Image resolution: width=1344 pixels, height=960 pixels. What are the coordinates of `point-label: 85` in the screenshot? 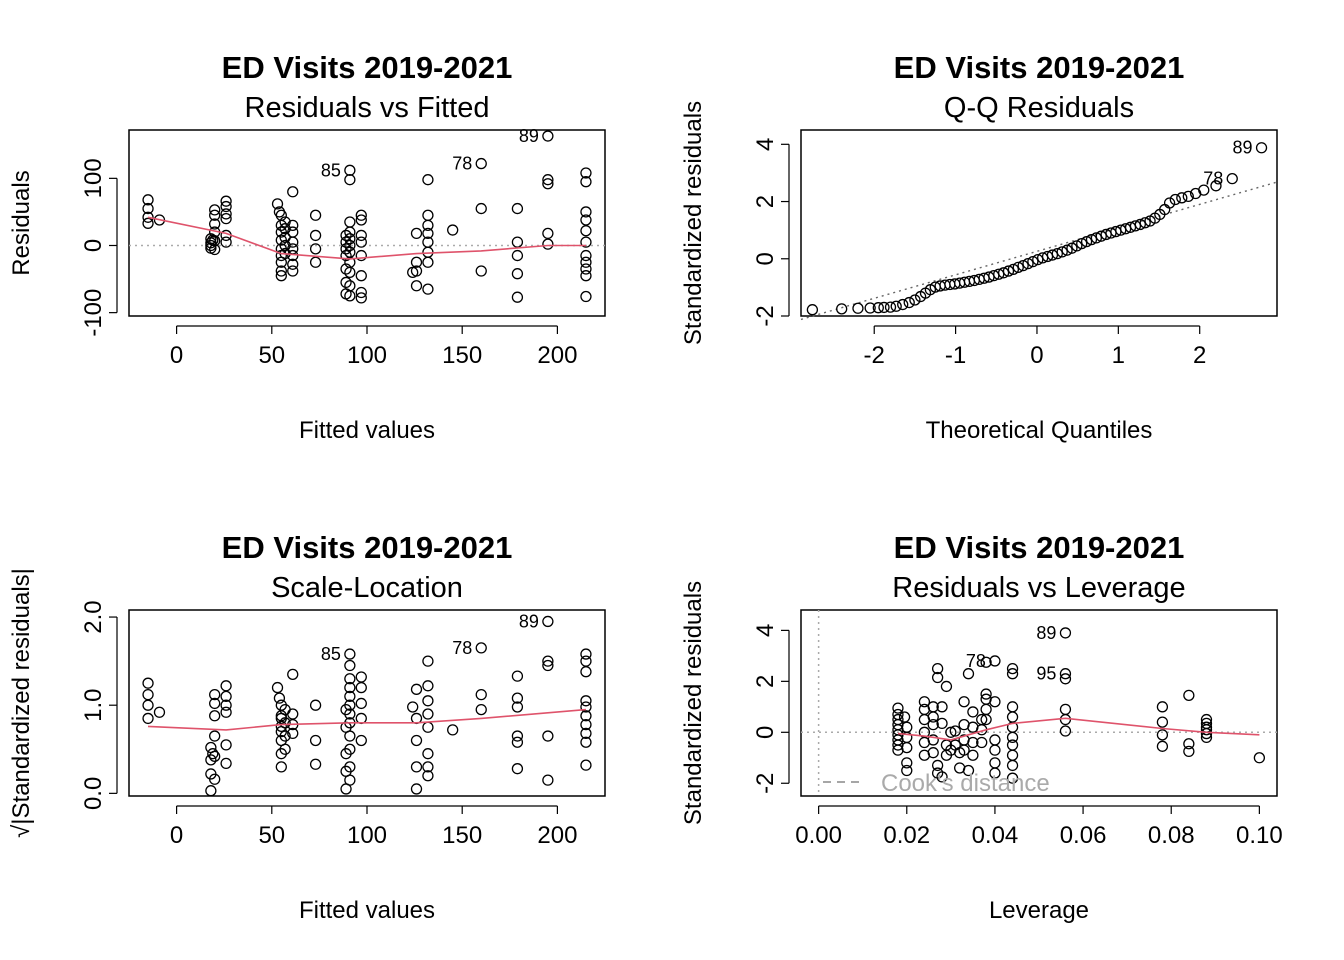 It's located at (331, 170).